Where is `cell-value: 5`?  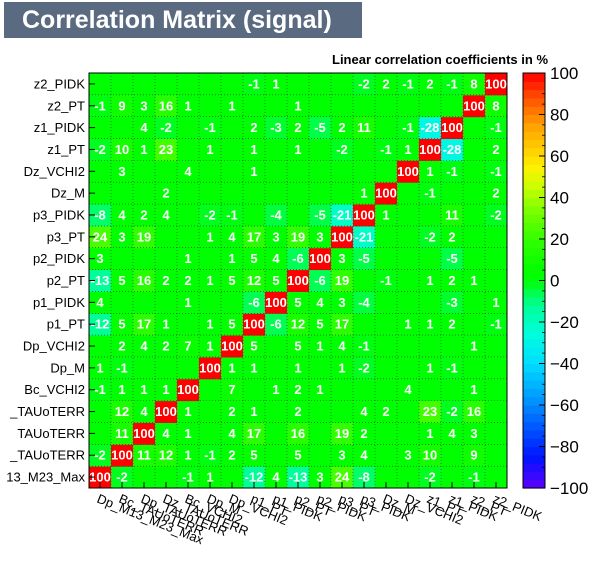
cell-value: 5 is located at coordinates (253, 455).